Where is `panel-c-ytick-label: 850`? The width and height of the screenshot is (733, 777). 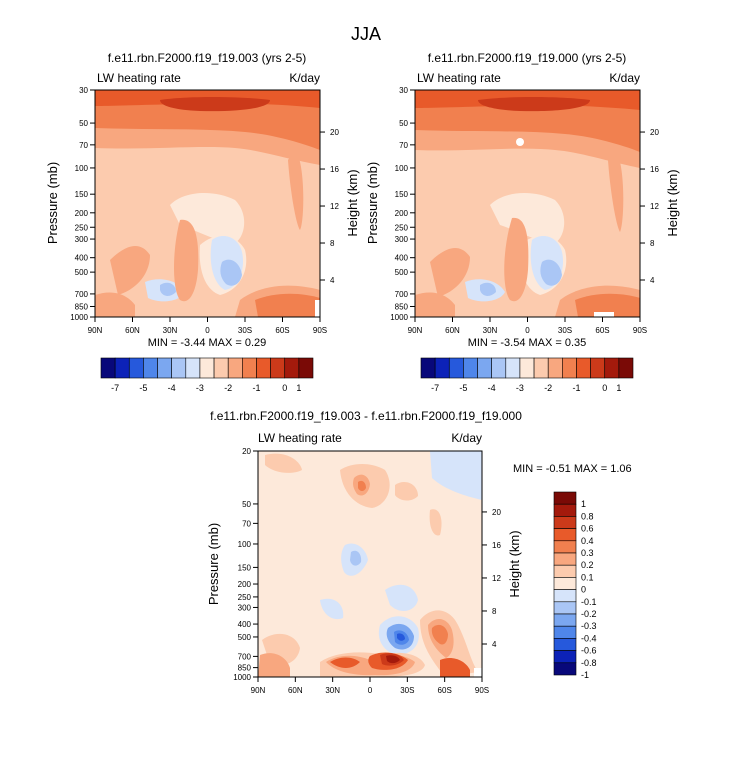 panel-c-ytick-label: 850 is located at coordinates (245, 668).